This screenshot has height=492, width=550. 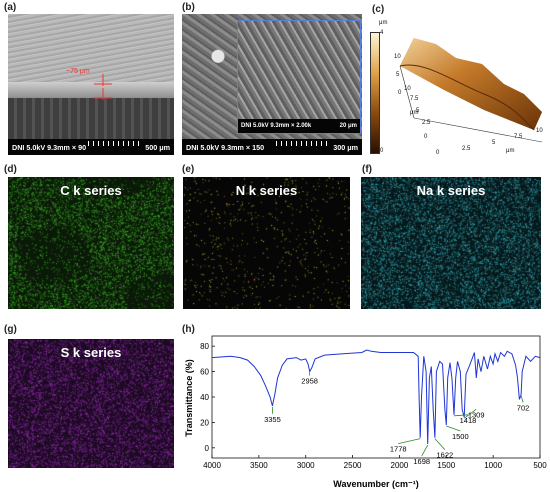 I want to click on film-layer, so click(x=91, y=90).